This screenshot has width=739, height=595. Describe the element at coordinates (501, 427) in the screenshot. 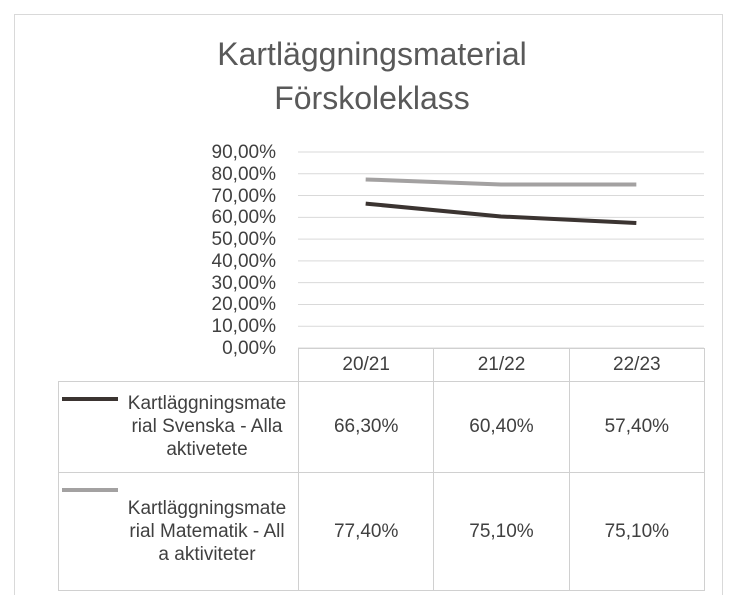

I see `data-label: 60,40%` at that location.